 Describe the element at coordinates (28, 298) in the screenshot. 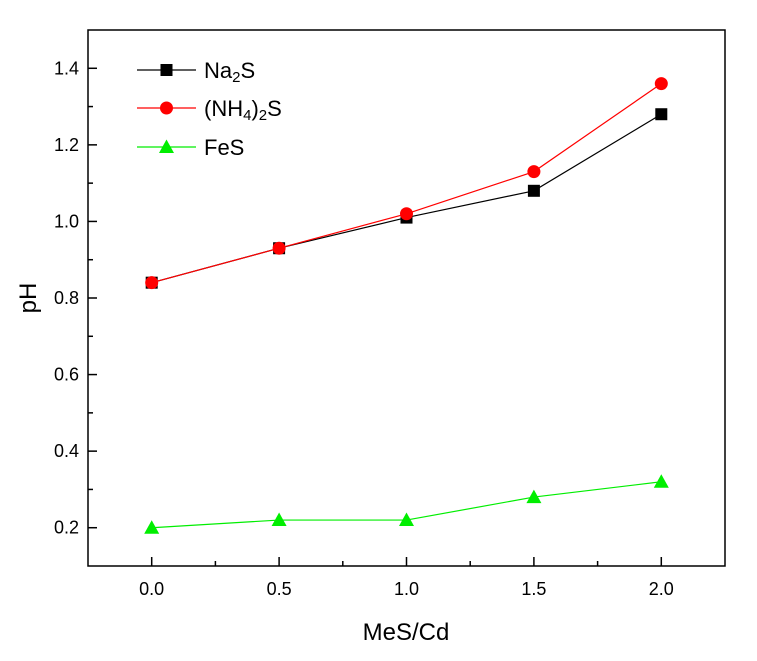

I see `y-axis-title: pH` at that location.